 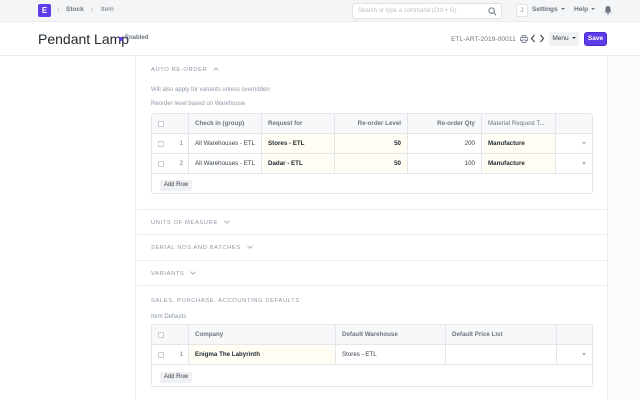 I want to click on table-row: 1 Enigma The Labyrinth Stores - ETL, so click(x=372, y=355).